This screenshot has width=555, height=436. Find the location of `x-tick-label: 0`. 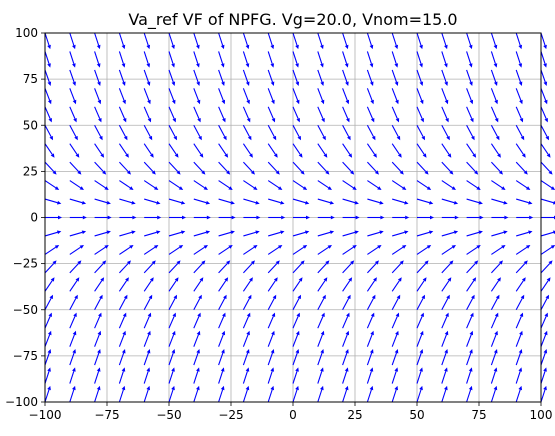

x-tick-label: 0 is located at coordinates (293, 415).